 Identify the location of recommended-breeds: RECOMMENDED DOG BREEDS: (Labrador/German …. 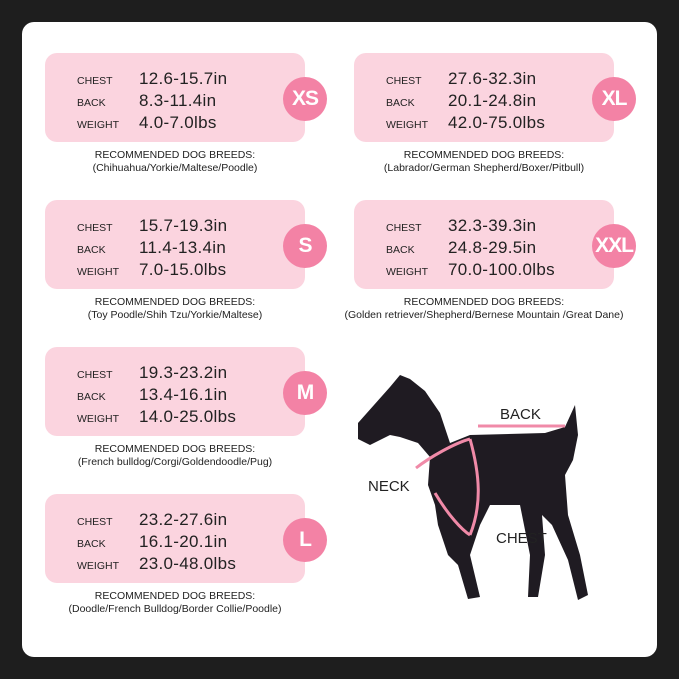
(484, 162).